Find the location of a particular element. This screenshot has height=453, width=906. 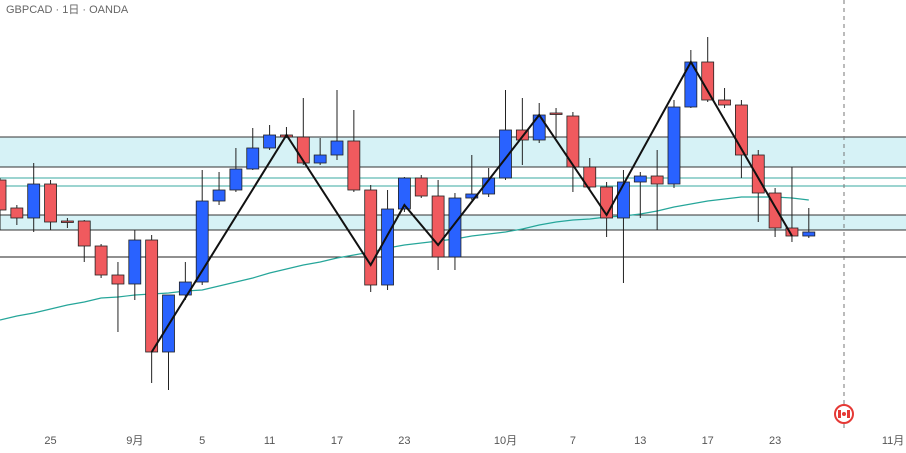

flag-icon is located at coordinates (844, 414).